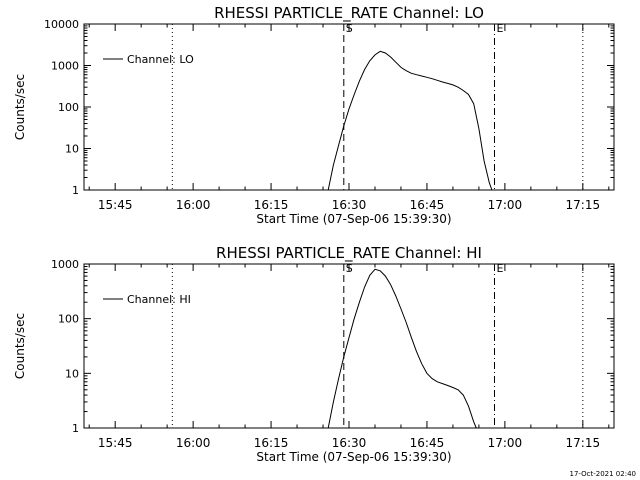  What do you see at coordinates (603, 474) in the screenshot?
I see `footer-timestamp: 17-Oct-2021 02:40` at bounding box center [603, 474].